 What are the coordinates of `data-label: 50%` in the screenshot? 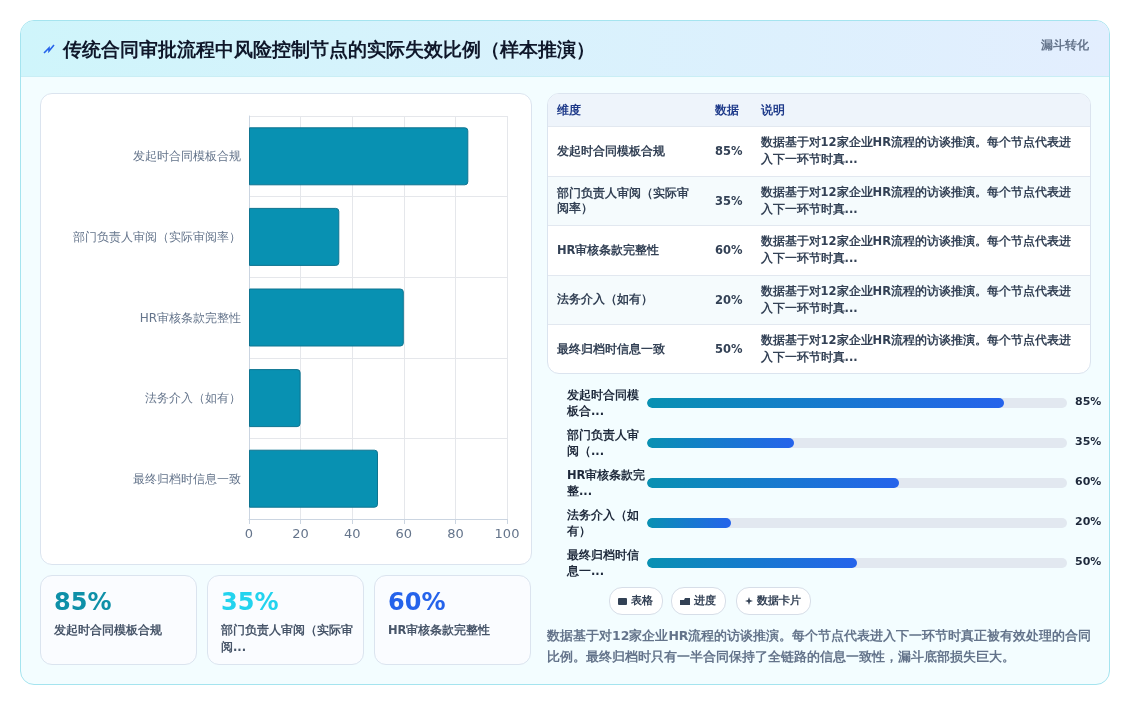 It's located at (1088, 561).